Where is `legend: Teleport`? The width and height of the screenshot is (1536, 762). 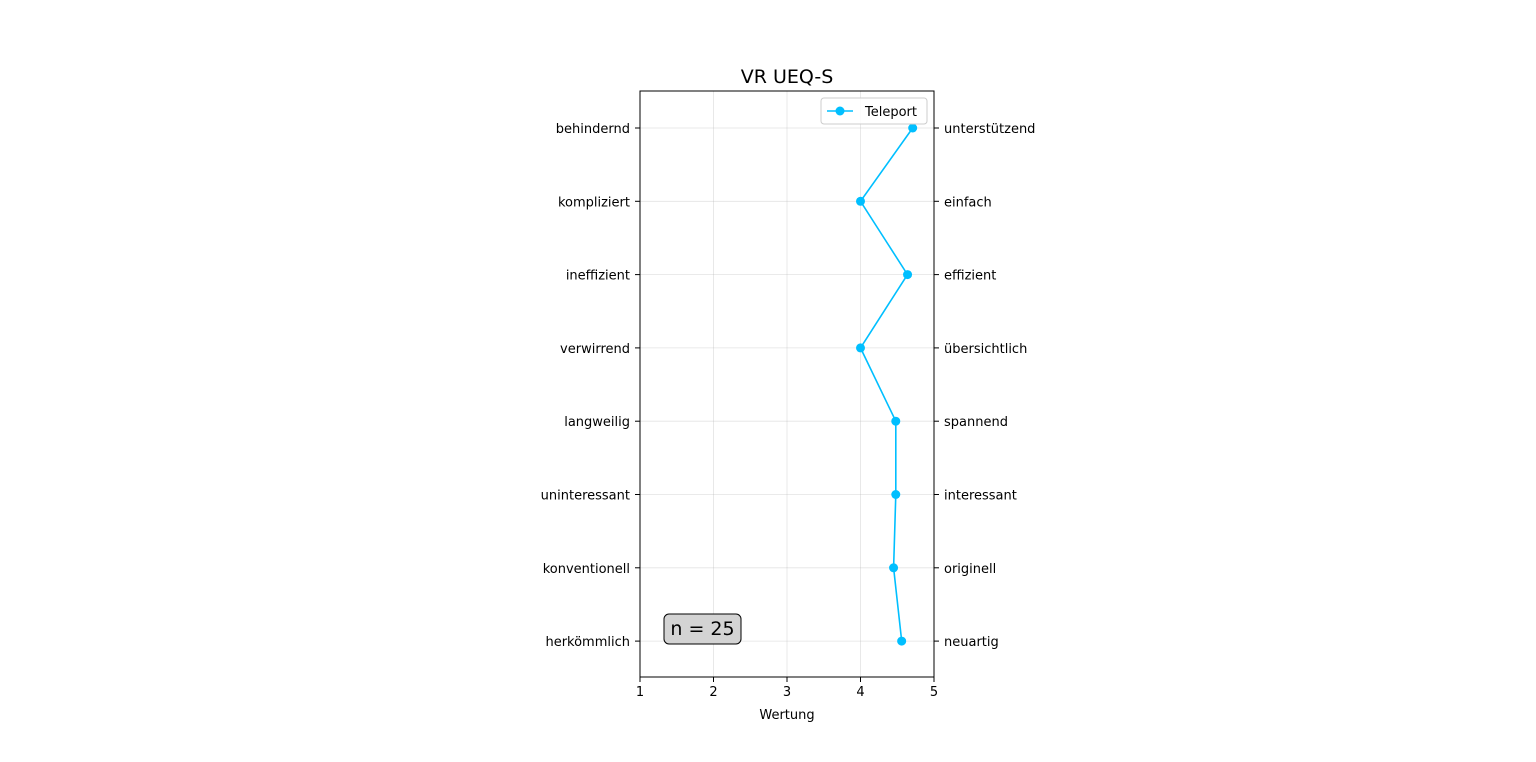
legend: Teleport is located at coordinates (874, 111).